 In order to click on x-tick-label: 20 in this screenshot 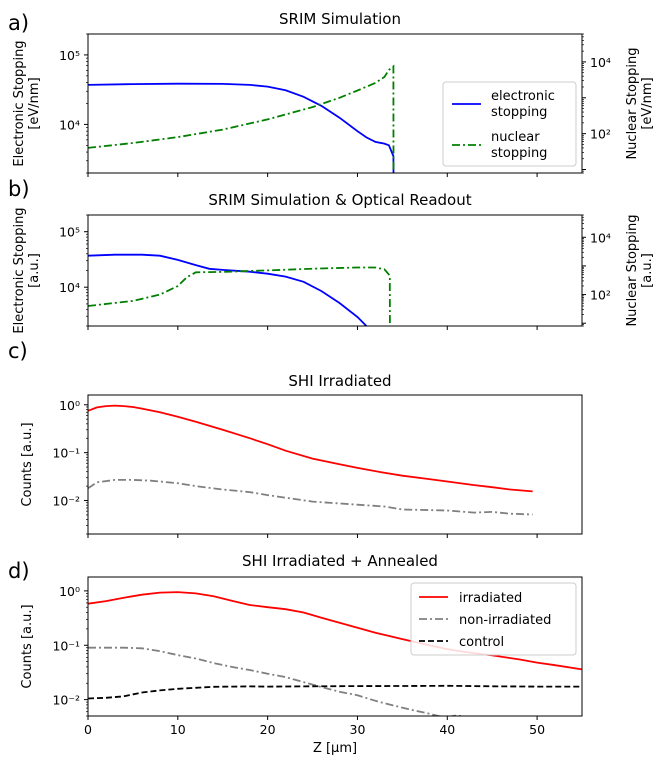, I will do `click(268, 729)`.